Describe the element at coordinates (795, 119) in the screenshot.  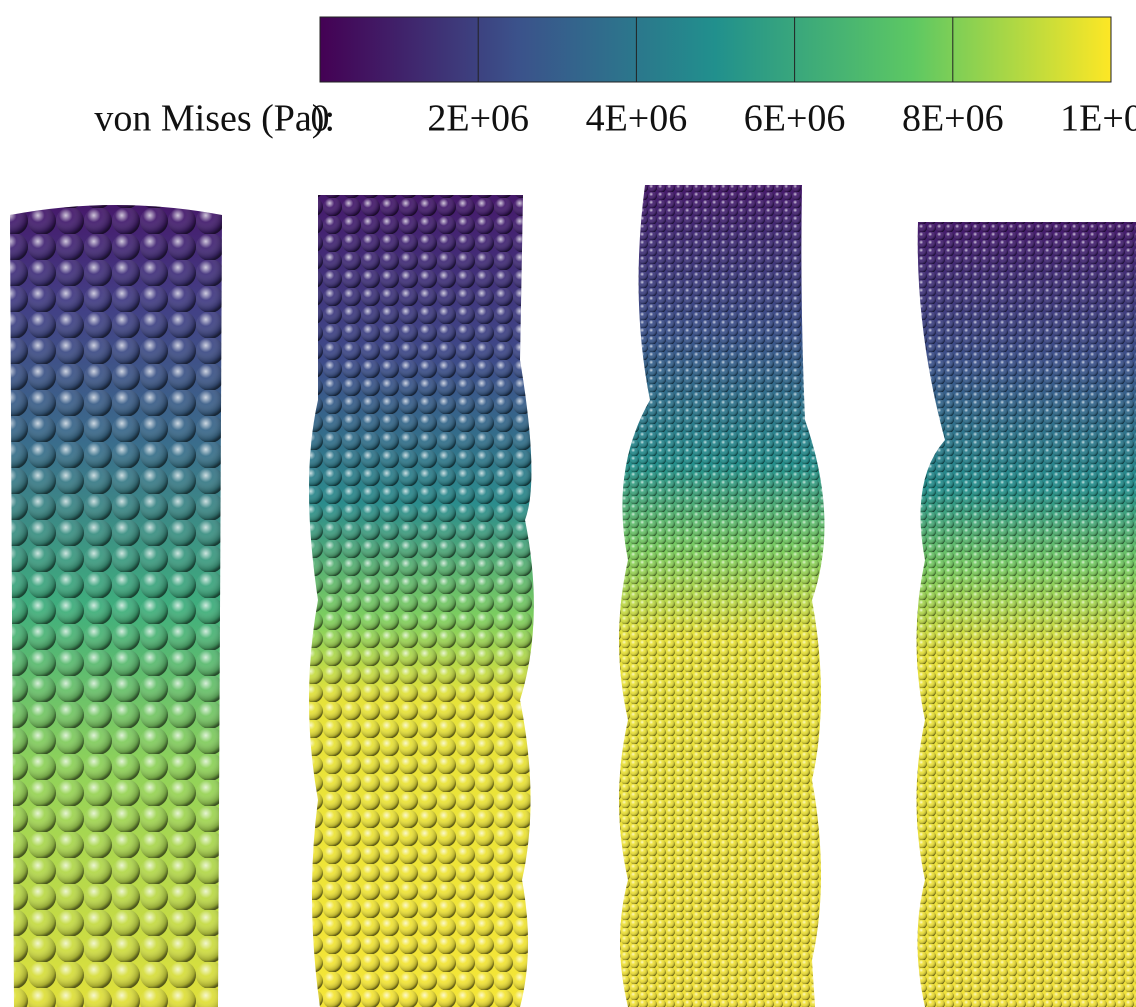
I see `colorbar-tick-label: 6E+06` at that location.